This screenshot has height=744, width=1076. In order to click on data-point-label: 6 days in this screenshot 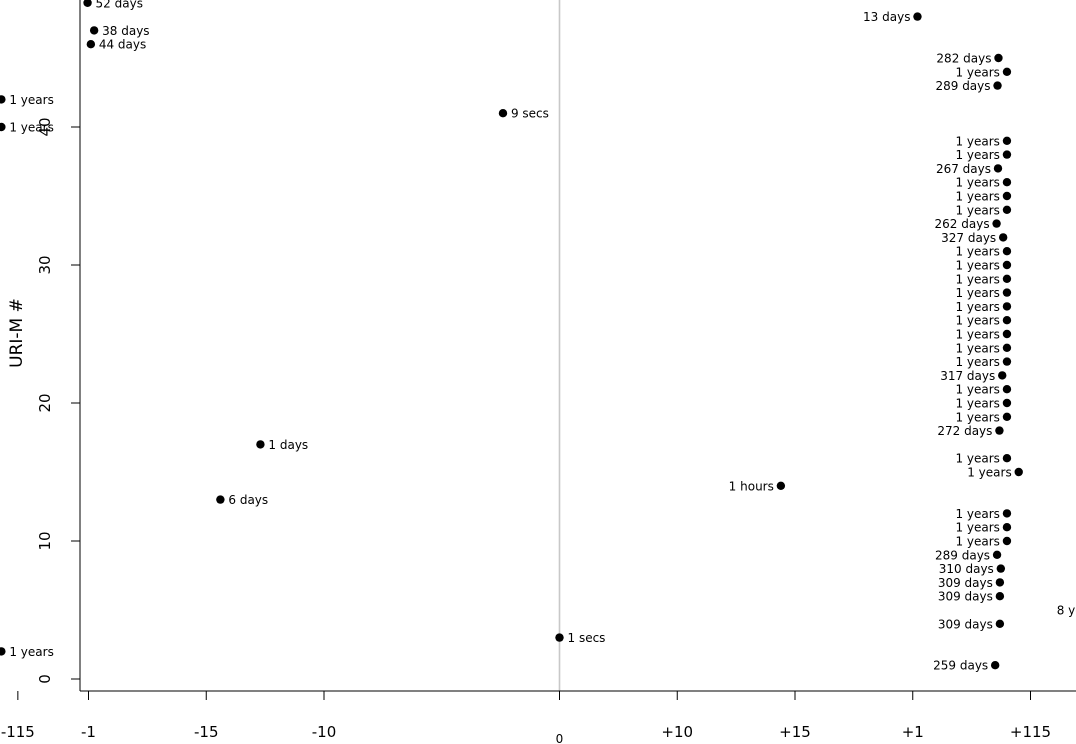, I will do `click(248, 500)`.